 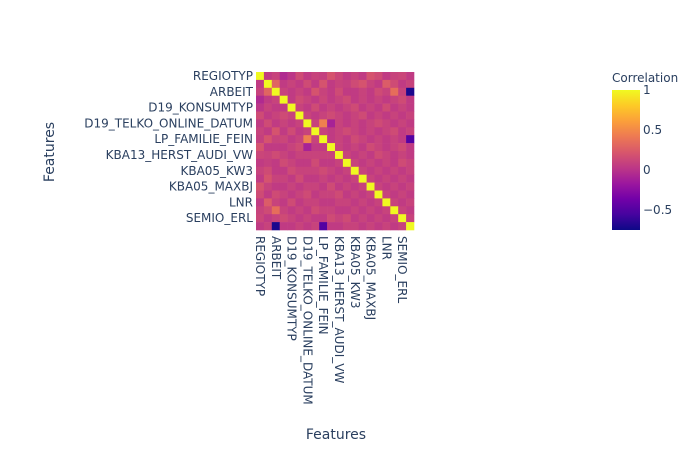 What do you see at coordinates (371, 278) in the screenshot?
I see `x-tick-label: KBA05_MAXBJ` at bounding box center [371, 278].